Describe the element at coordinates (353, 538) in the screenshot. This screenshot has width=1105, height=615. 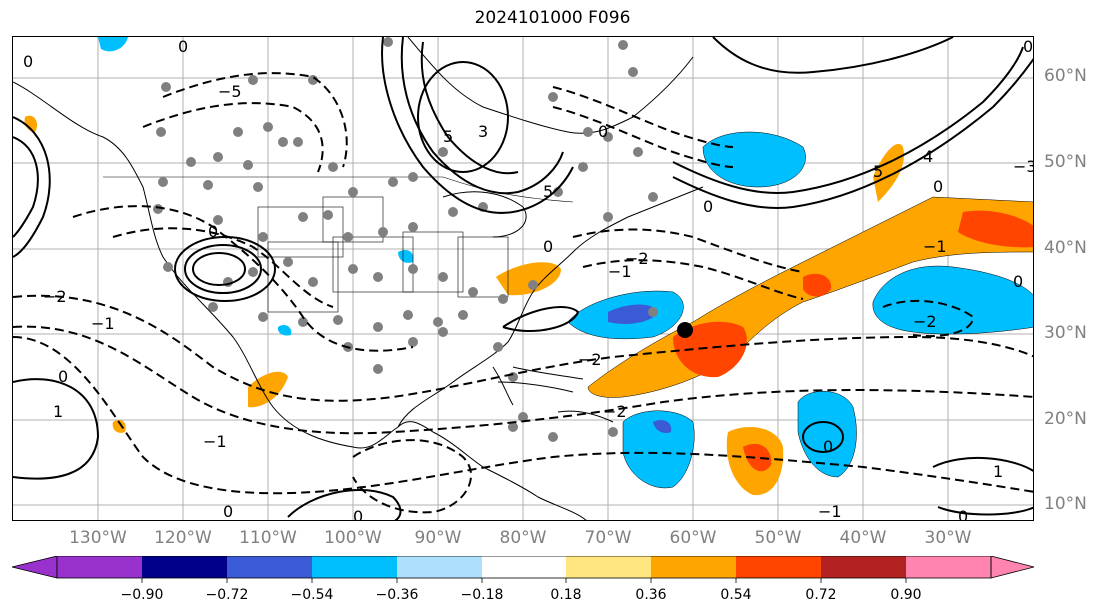
I see `lon-label-100w: 100°W` at that location.